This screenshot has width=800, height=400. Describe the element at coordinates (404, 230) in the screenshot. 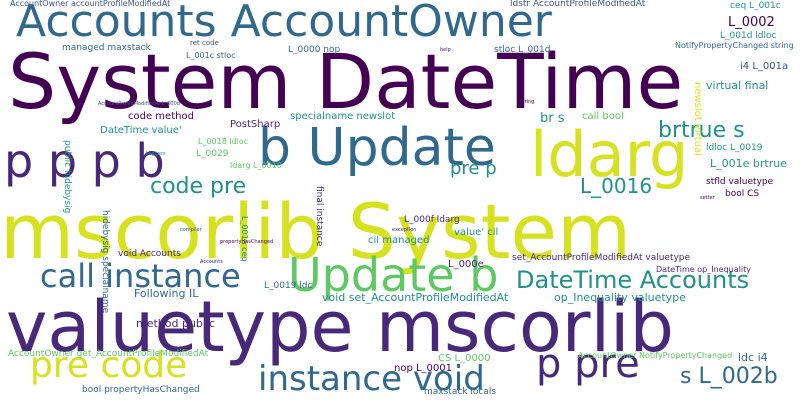

I see `word: exception` at that location.